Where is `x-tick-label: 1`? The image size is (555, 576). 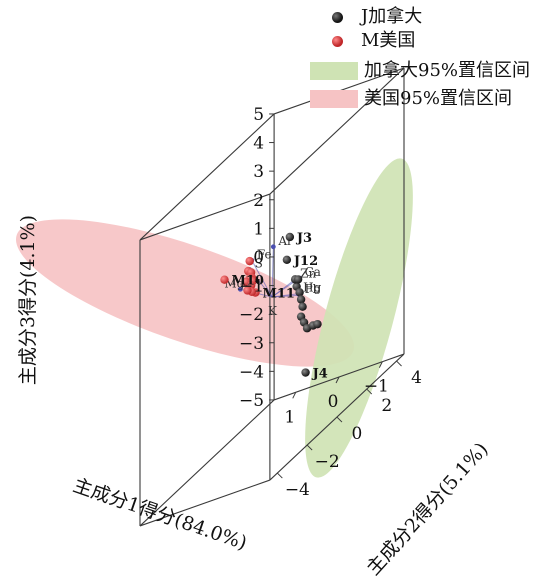
x-tick-label: 1 is located at coordinates (289, 417).